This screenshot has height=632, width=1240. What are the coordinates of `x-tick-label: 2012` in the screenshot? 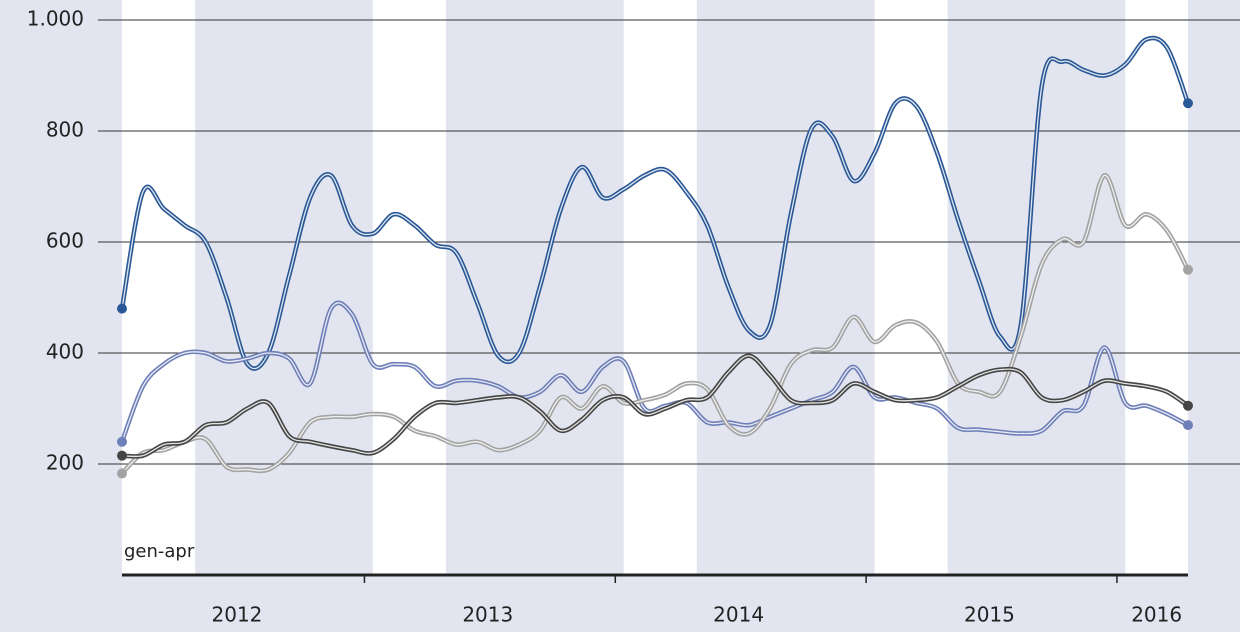 It's located at (237, 615).